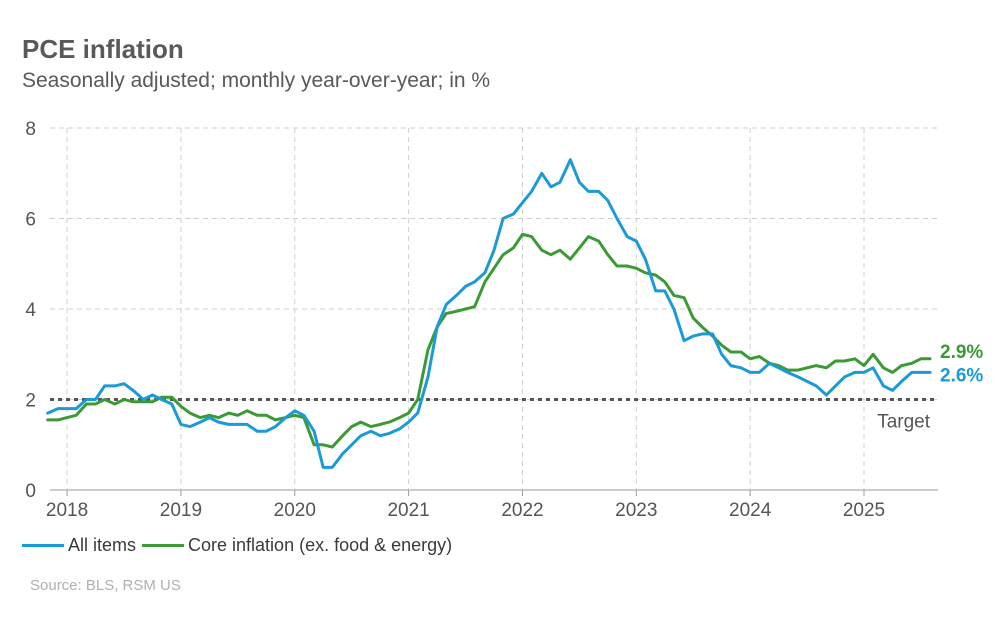 This screenshot has height=625, width=1000. What do you see at coordinates (103, 49) in the screenshot?
I see `chart-title: PCE inflation` at bounding box center [103, 49].